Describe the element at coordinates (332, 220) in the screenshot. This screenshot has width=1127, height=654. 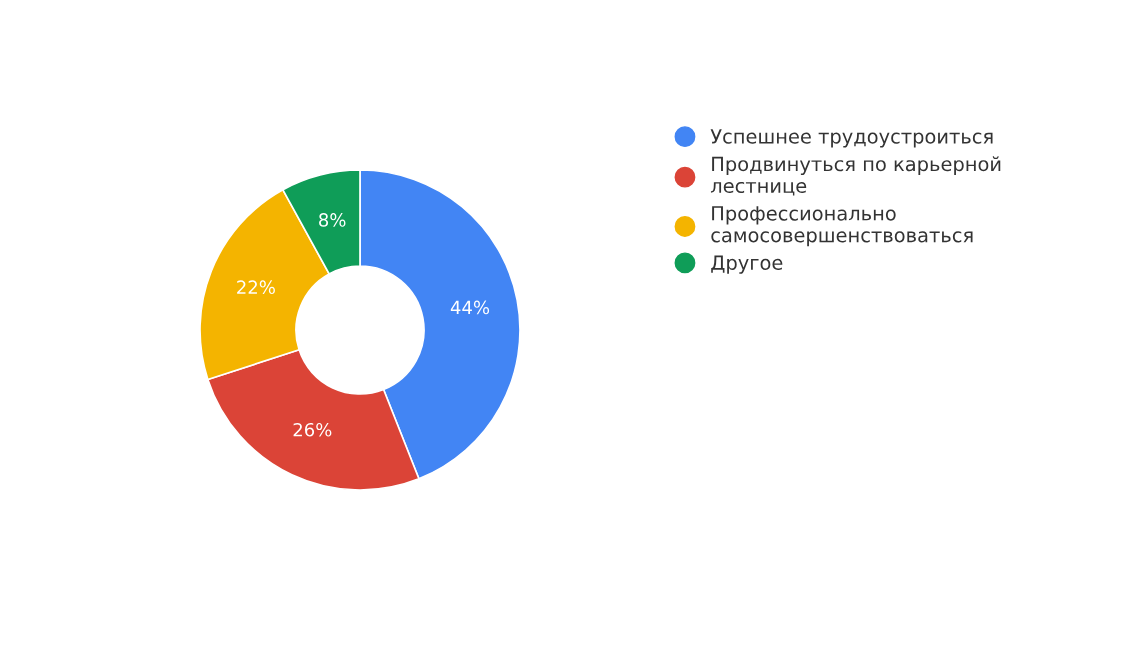
I see `data-label: 8%` at that location.